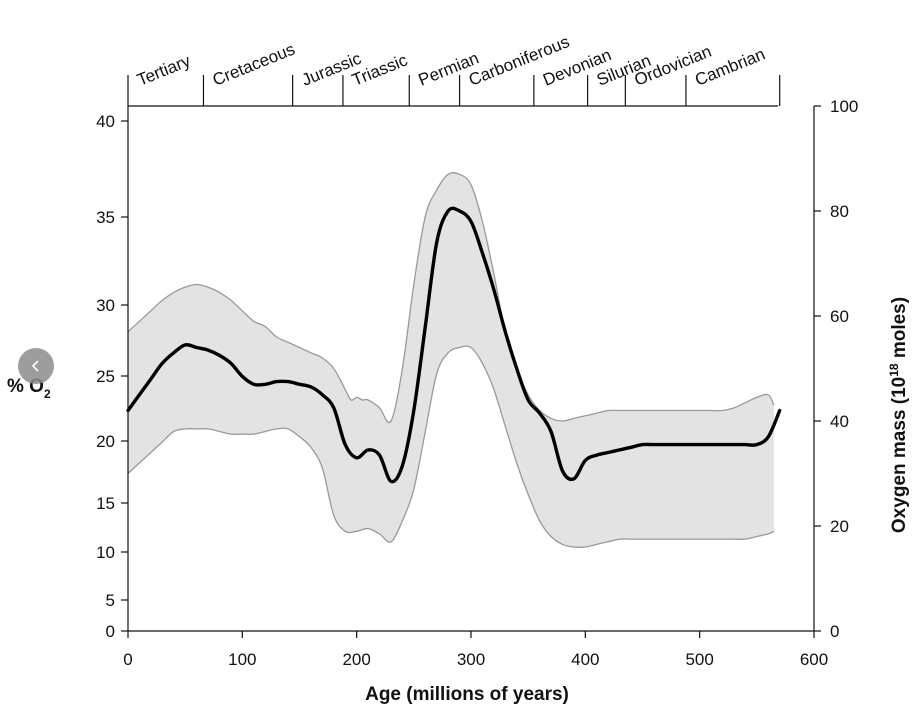  Describe the element at coordinates (105, 305) in the screenshot. I see `left-tick-label: 30` at that location.